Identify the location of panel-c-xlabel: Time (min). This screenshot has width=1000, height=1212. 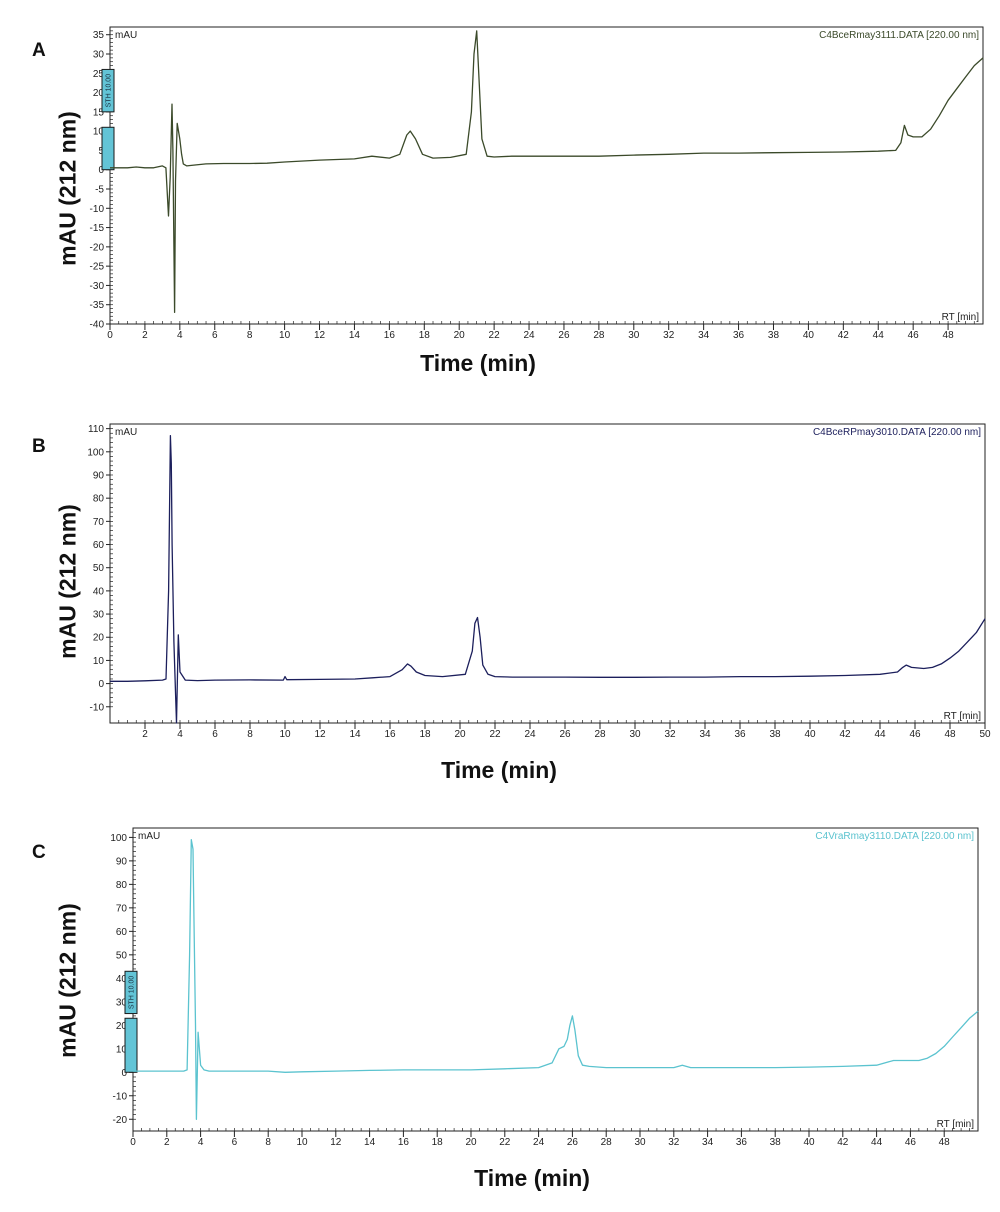
(532, 1178).